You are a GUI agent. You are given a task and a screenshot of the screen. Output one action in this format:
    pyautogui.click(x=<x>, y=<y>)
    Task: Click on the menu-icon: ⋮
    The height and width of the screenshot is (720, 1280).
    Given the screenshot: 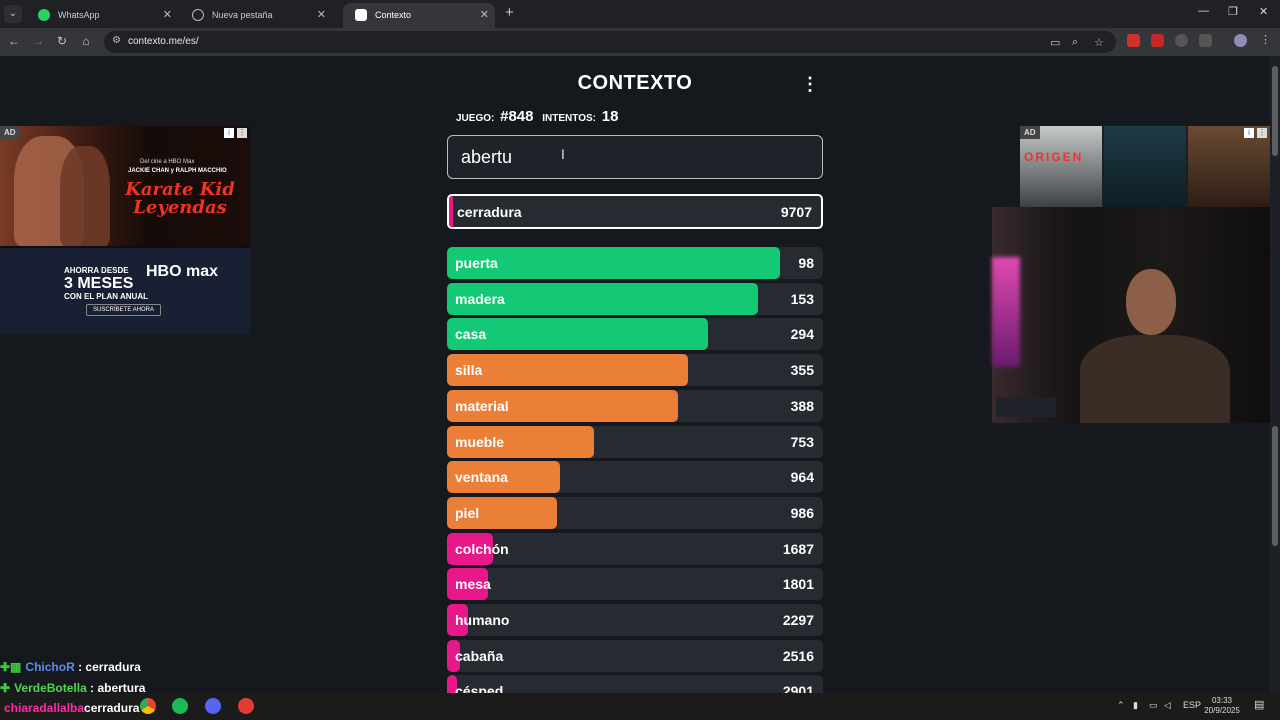 What is the action you would take?
    pyautogui.click(x=810, y=84)
    